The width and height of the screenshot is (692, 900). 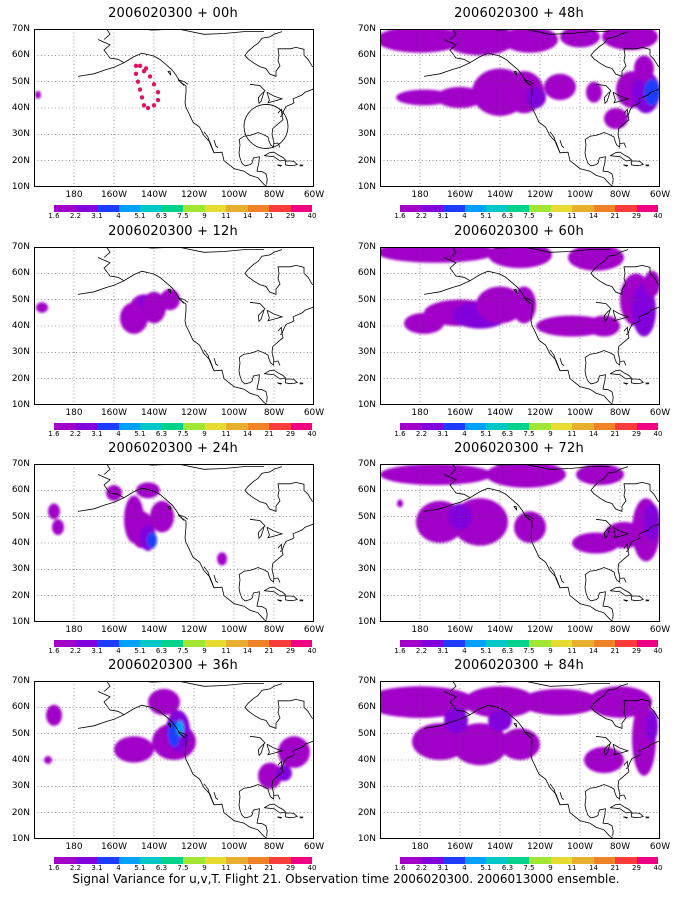 I want to click on colorbar-label: 6.3, so click(x=507, y=216).